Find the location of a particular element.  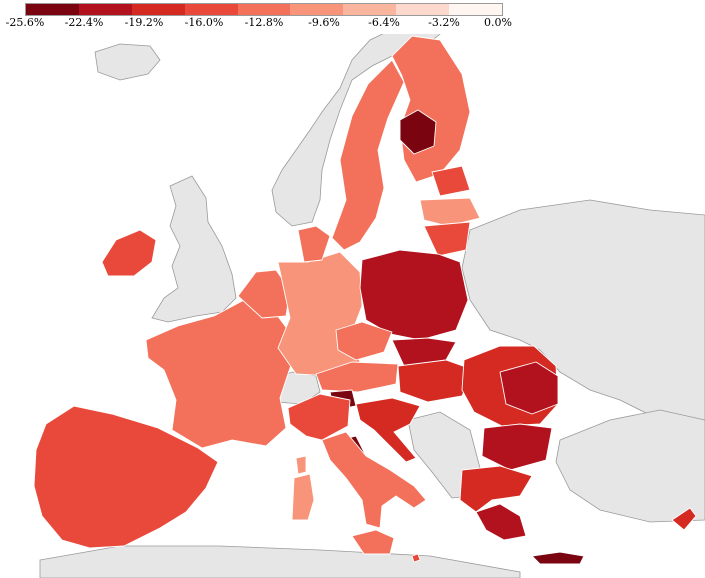

region-iberia is located at coordinates (126, 477).